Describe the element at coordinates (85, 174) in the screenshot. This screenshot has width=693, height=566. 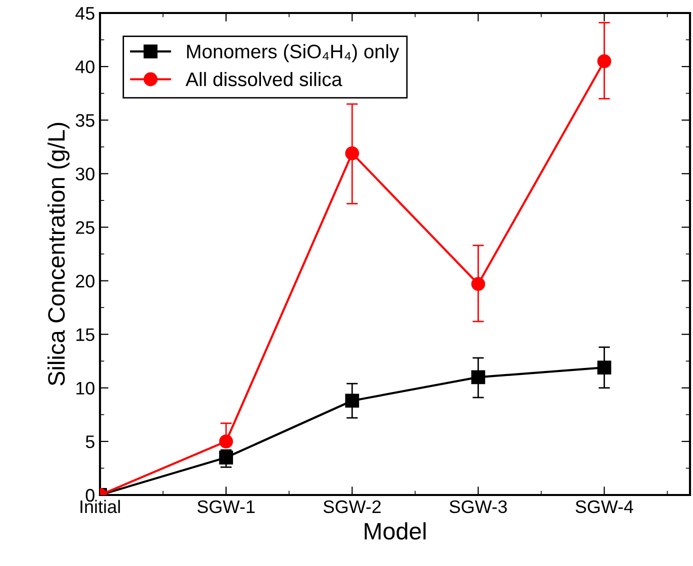
I see `y-tick-label: 30` at that location.